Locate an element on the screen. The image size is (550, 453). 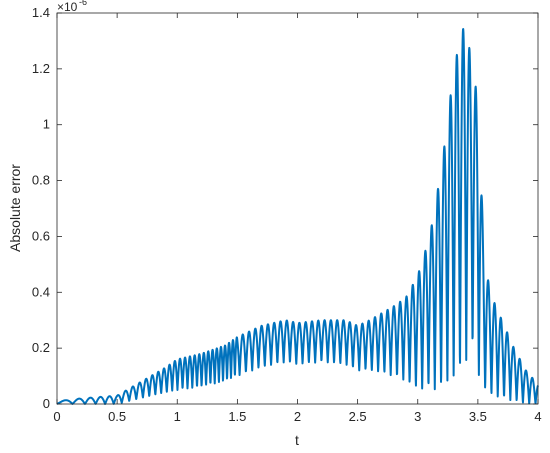
x-tick-label: 4 is located at coordinates (537, 416).